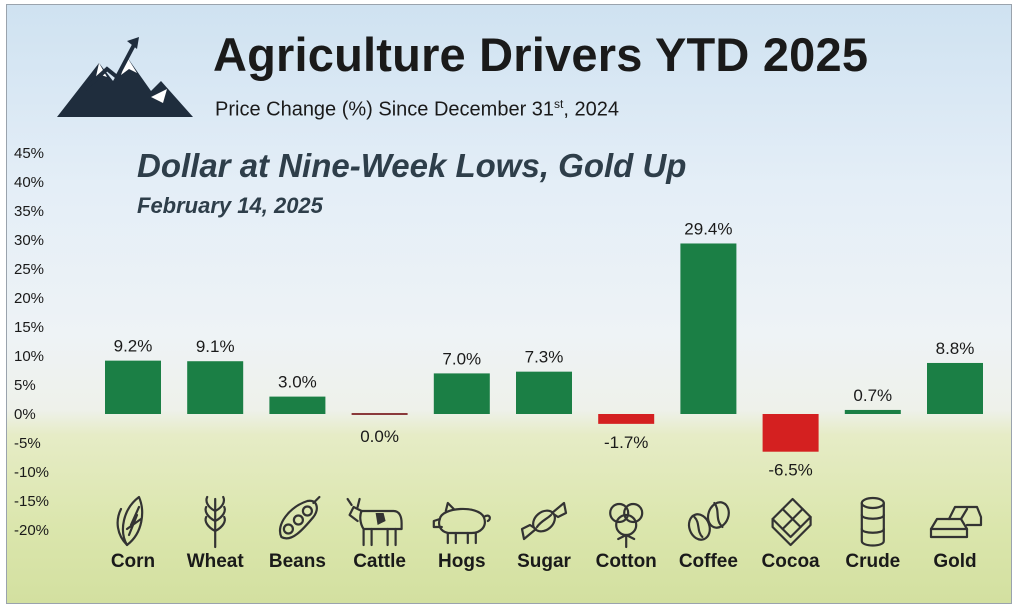 The height and width of the screenshot is (611, 1024). What do you see at coordinates (379, 436) in the screenshot?
I see `data-label-cattle: 0.0%` at bounding box center [379, 436].